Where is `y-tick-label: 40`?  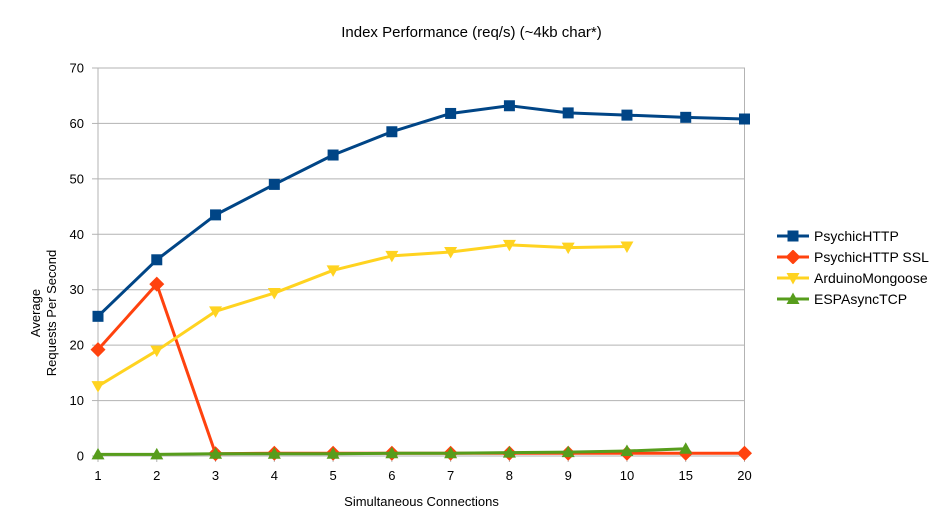
y-tick-label: 40 is located at coordinates (77, 234).